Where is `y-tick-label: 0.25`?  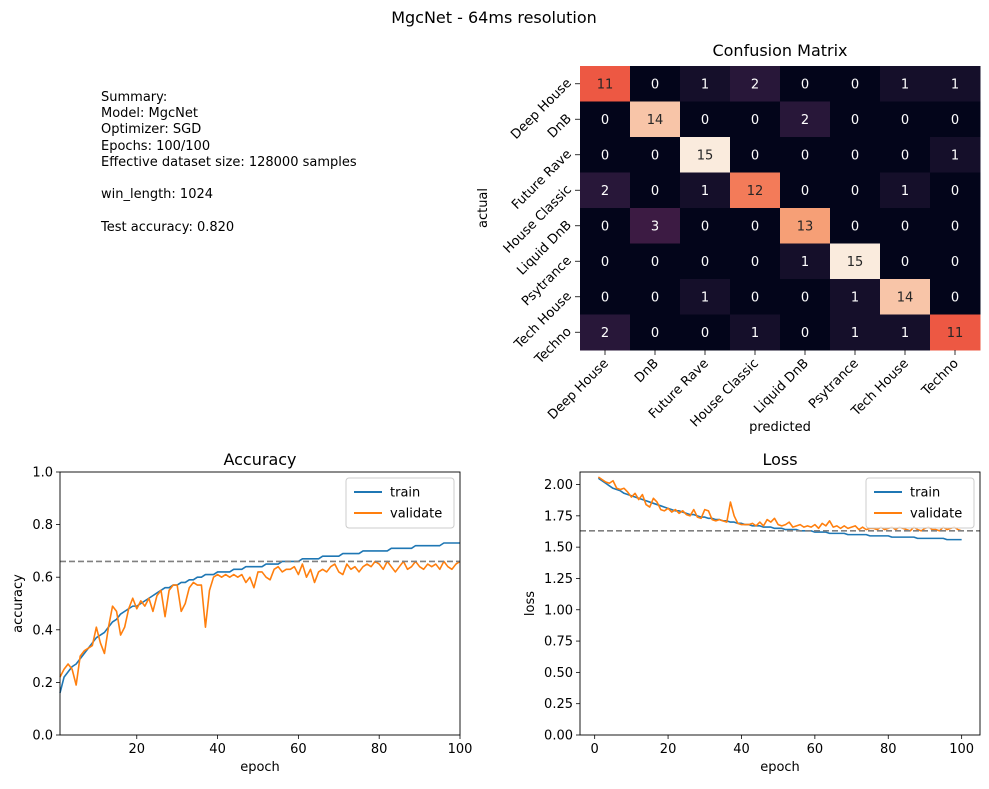 y-tick-label: 0.25 is located at coordinates (558, 704).